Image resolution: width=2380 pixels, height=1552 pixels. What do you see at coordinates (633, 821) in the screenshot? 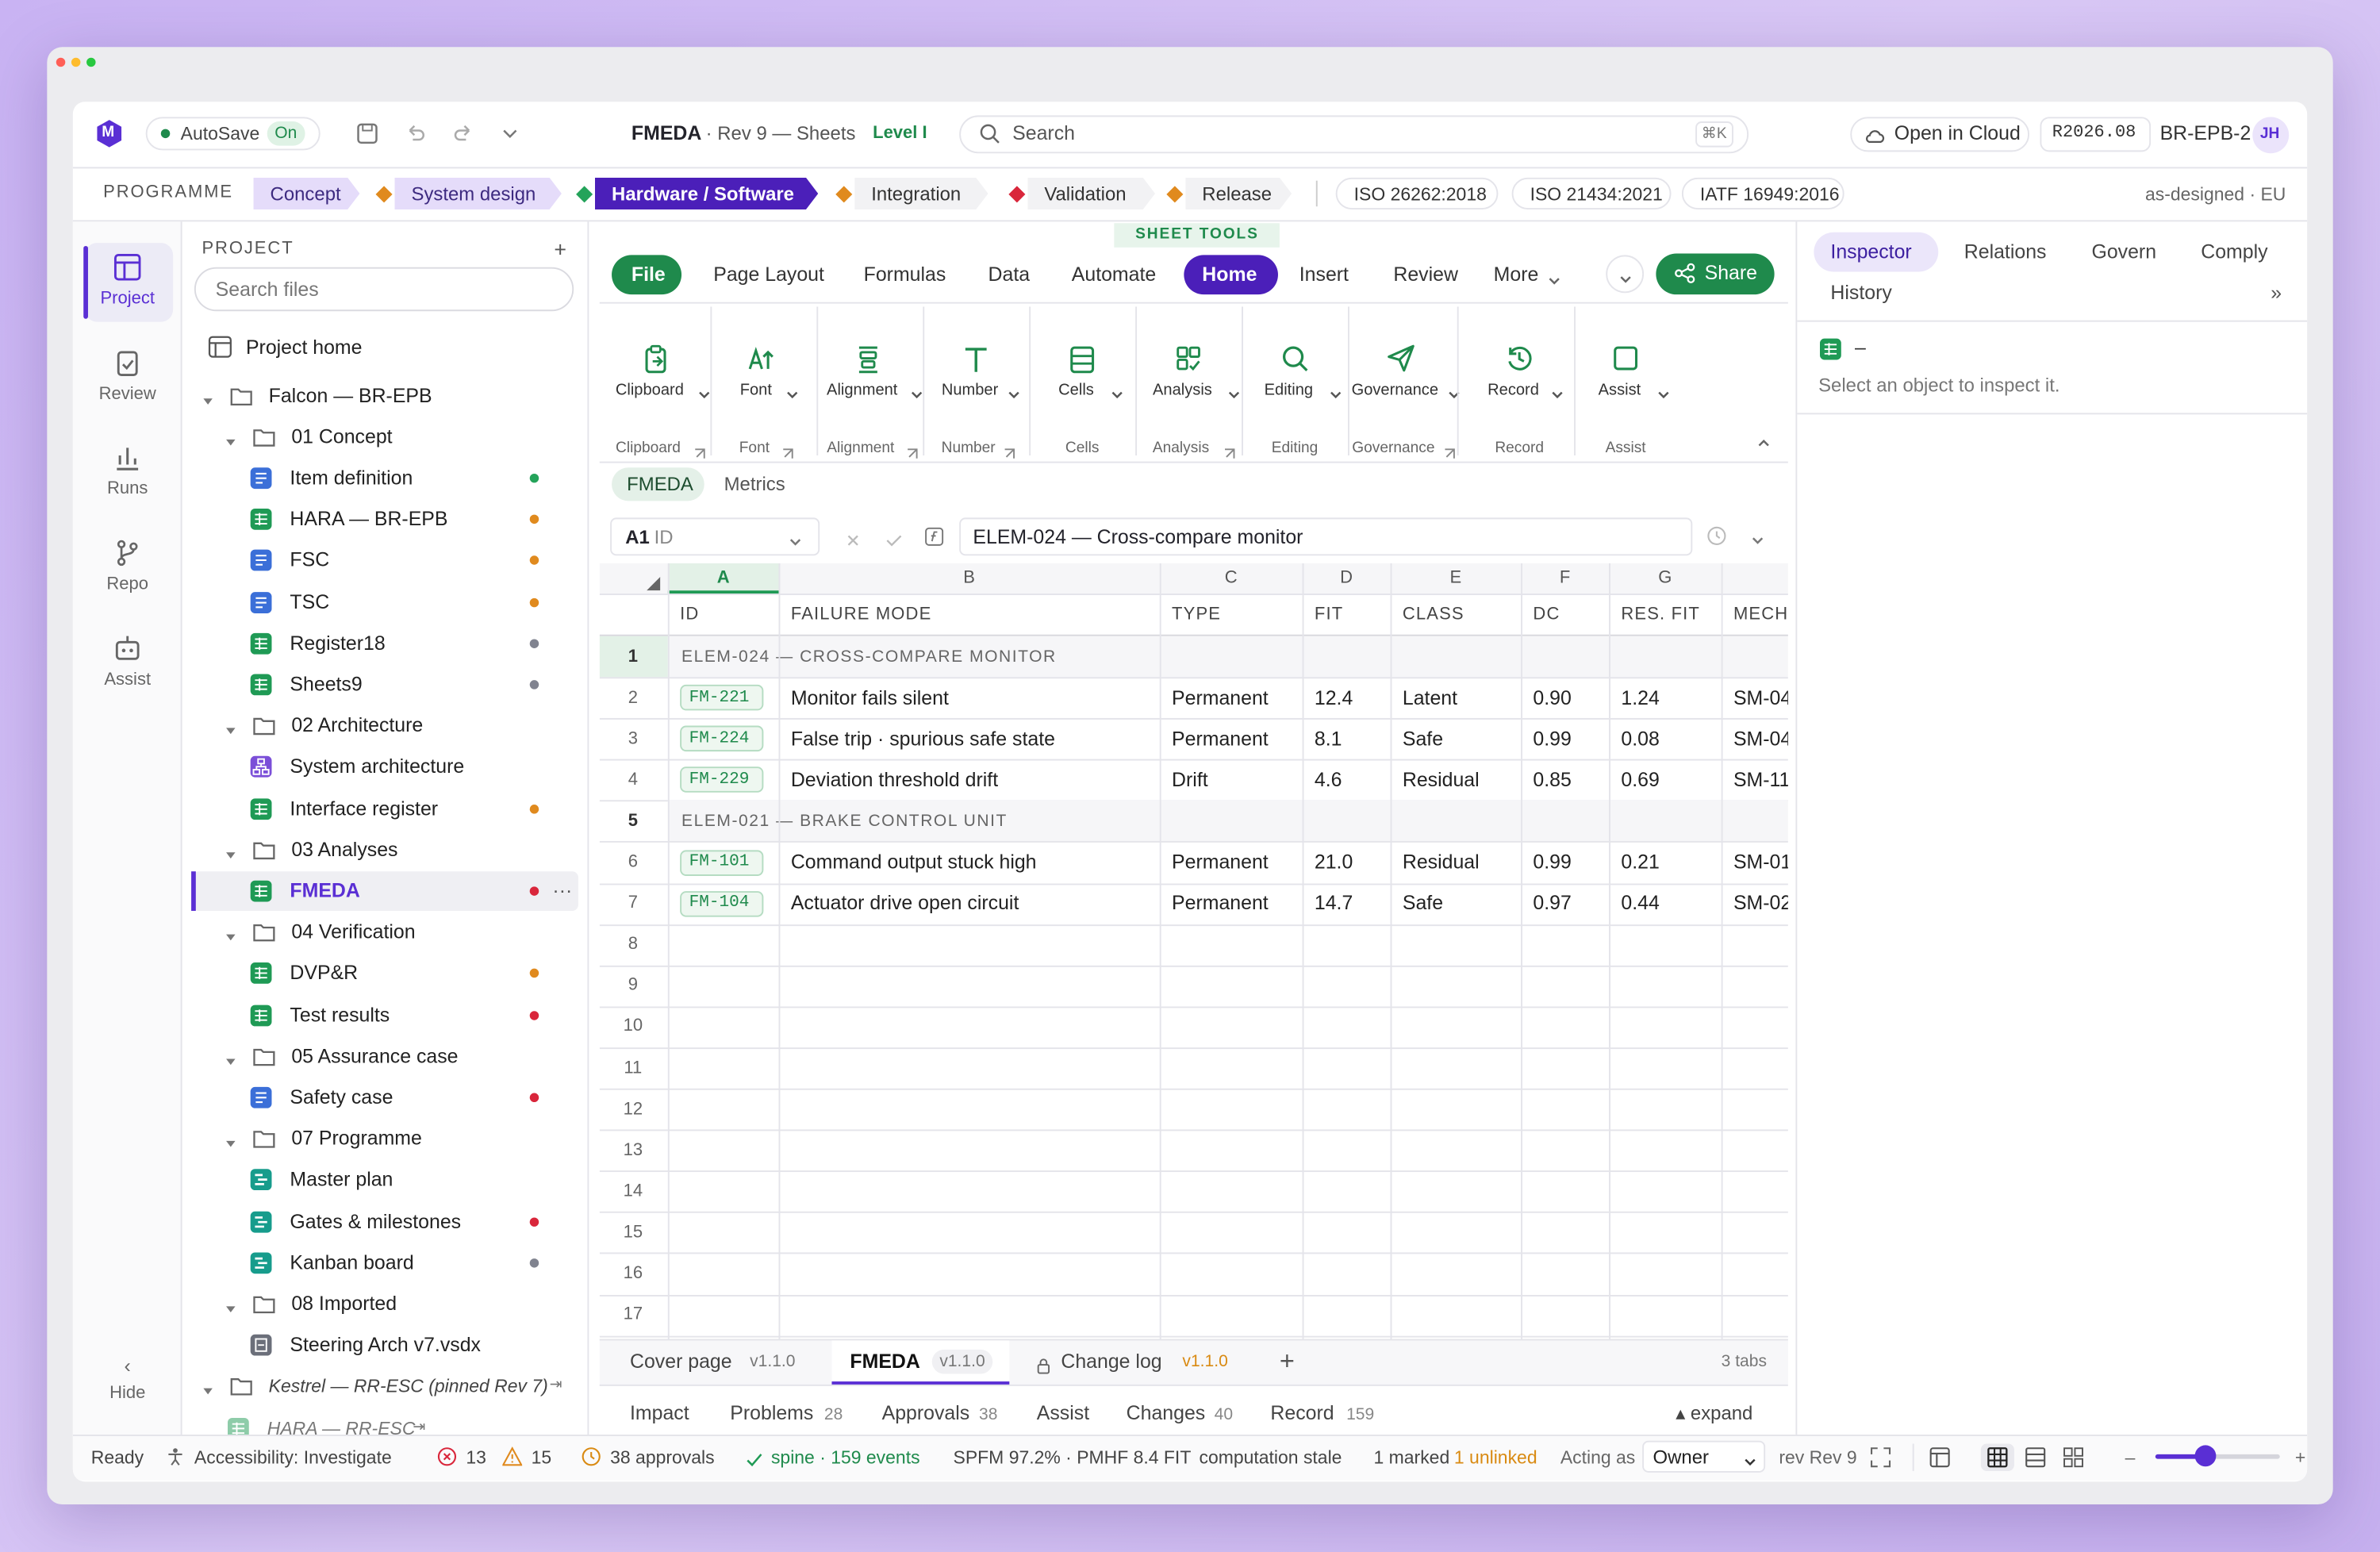
I see `row-number: 5` at bounding box center [633, 821].